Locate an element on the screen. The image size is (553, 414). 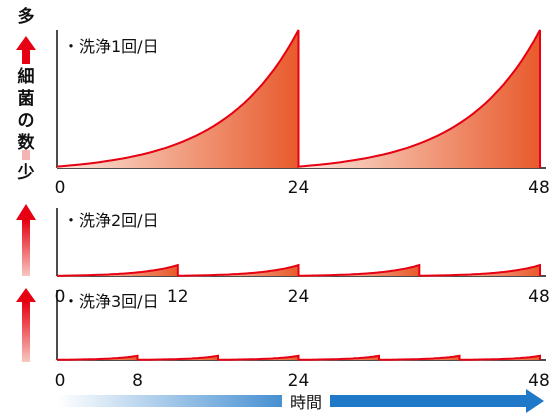
time-axis-label: 時間 is located at coordinates (306, 402).